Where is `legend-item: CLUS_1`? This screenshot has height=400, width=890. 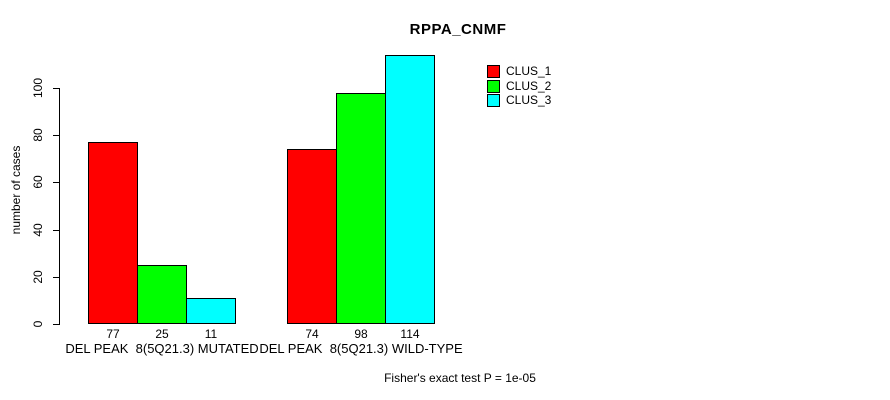 legend-item: CLUS_1 is located at coordinates (519, 71).